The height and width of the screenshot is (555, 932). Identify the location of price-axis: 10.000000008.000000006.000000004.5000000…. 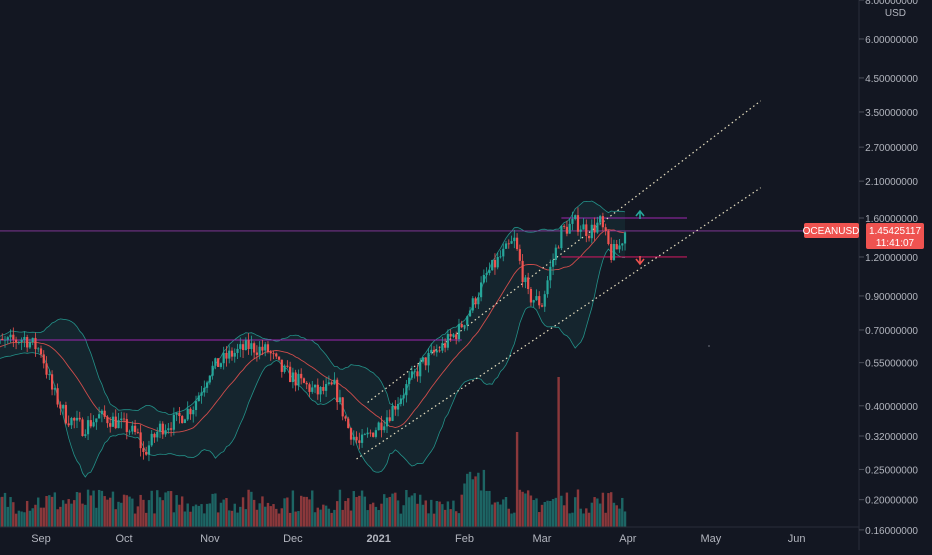
(888, 275).